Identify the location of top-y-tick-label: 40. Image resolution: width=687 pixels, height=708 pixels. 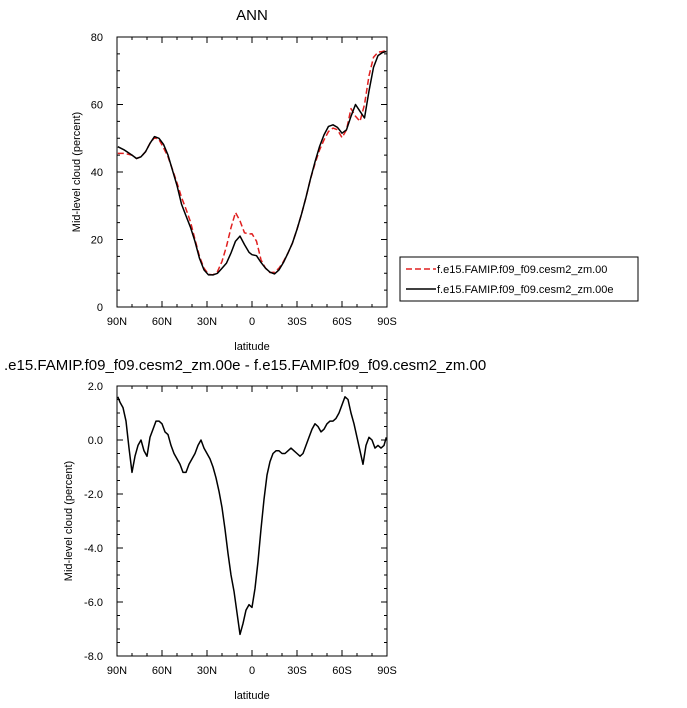
(97, 173).